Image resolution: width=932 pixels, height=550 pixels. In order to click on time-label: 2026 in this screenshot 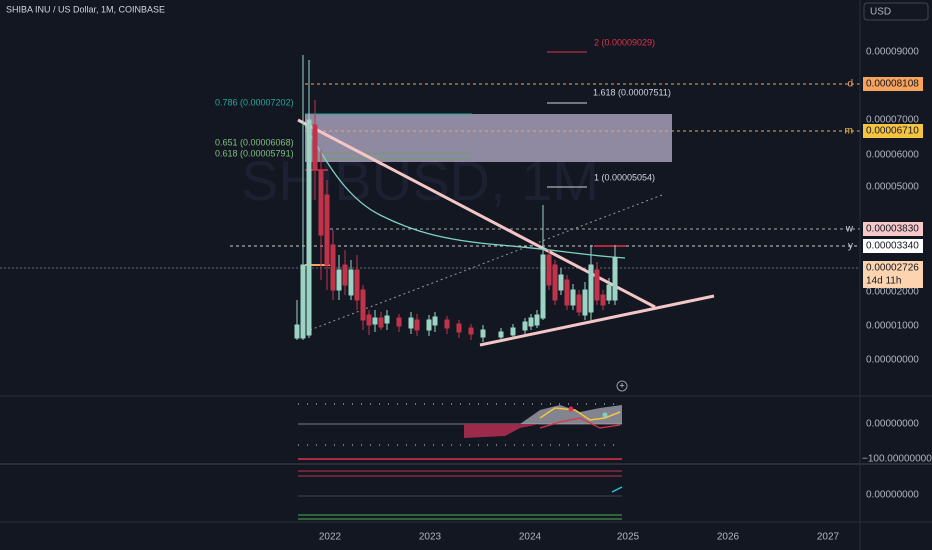, I will do `click(728, 537)`.